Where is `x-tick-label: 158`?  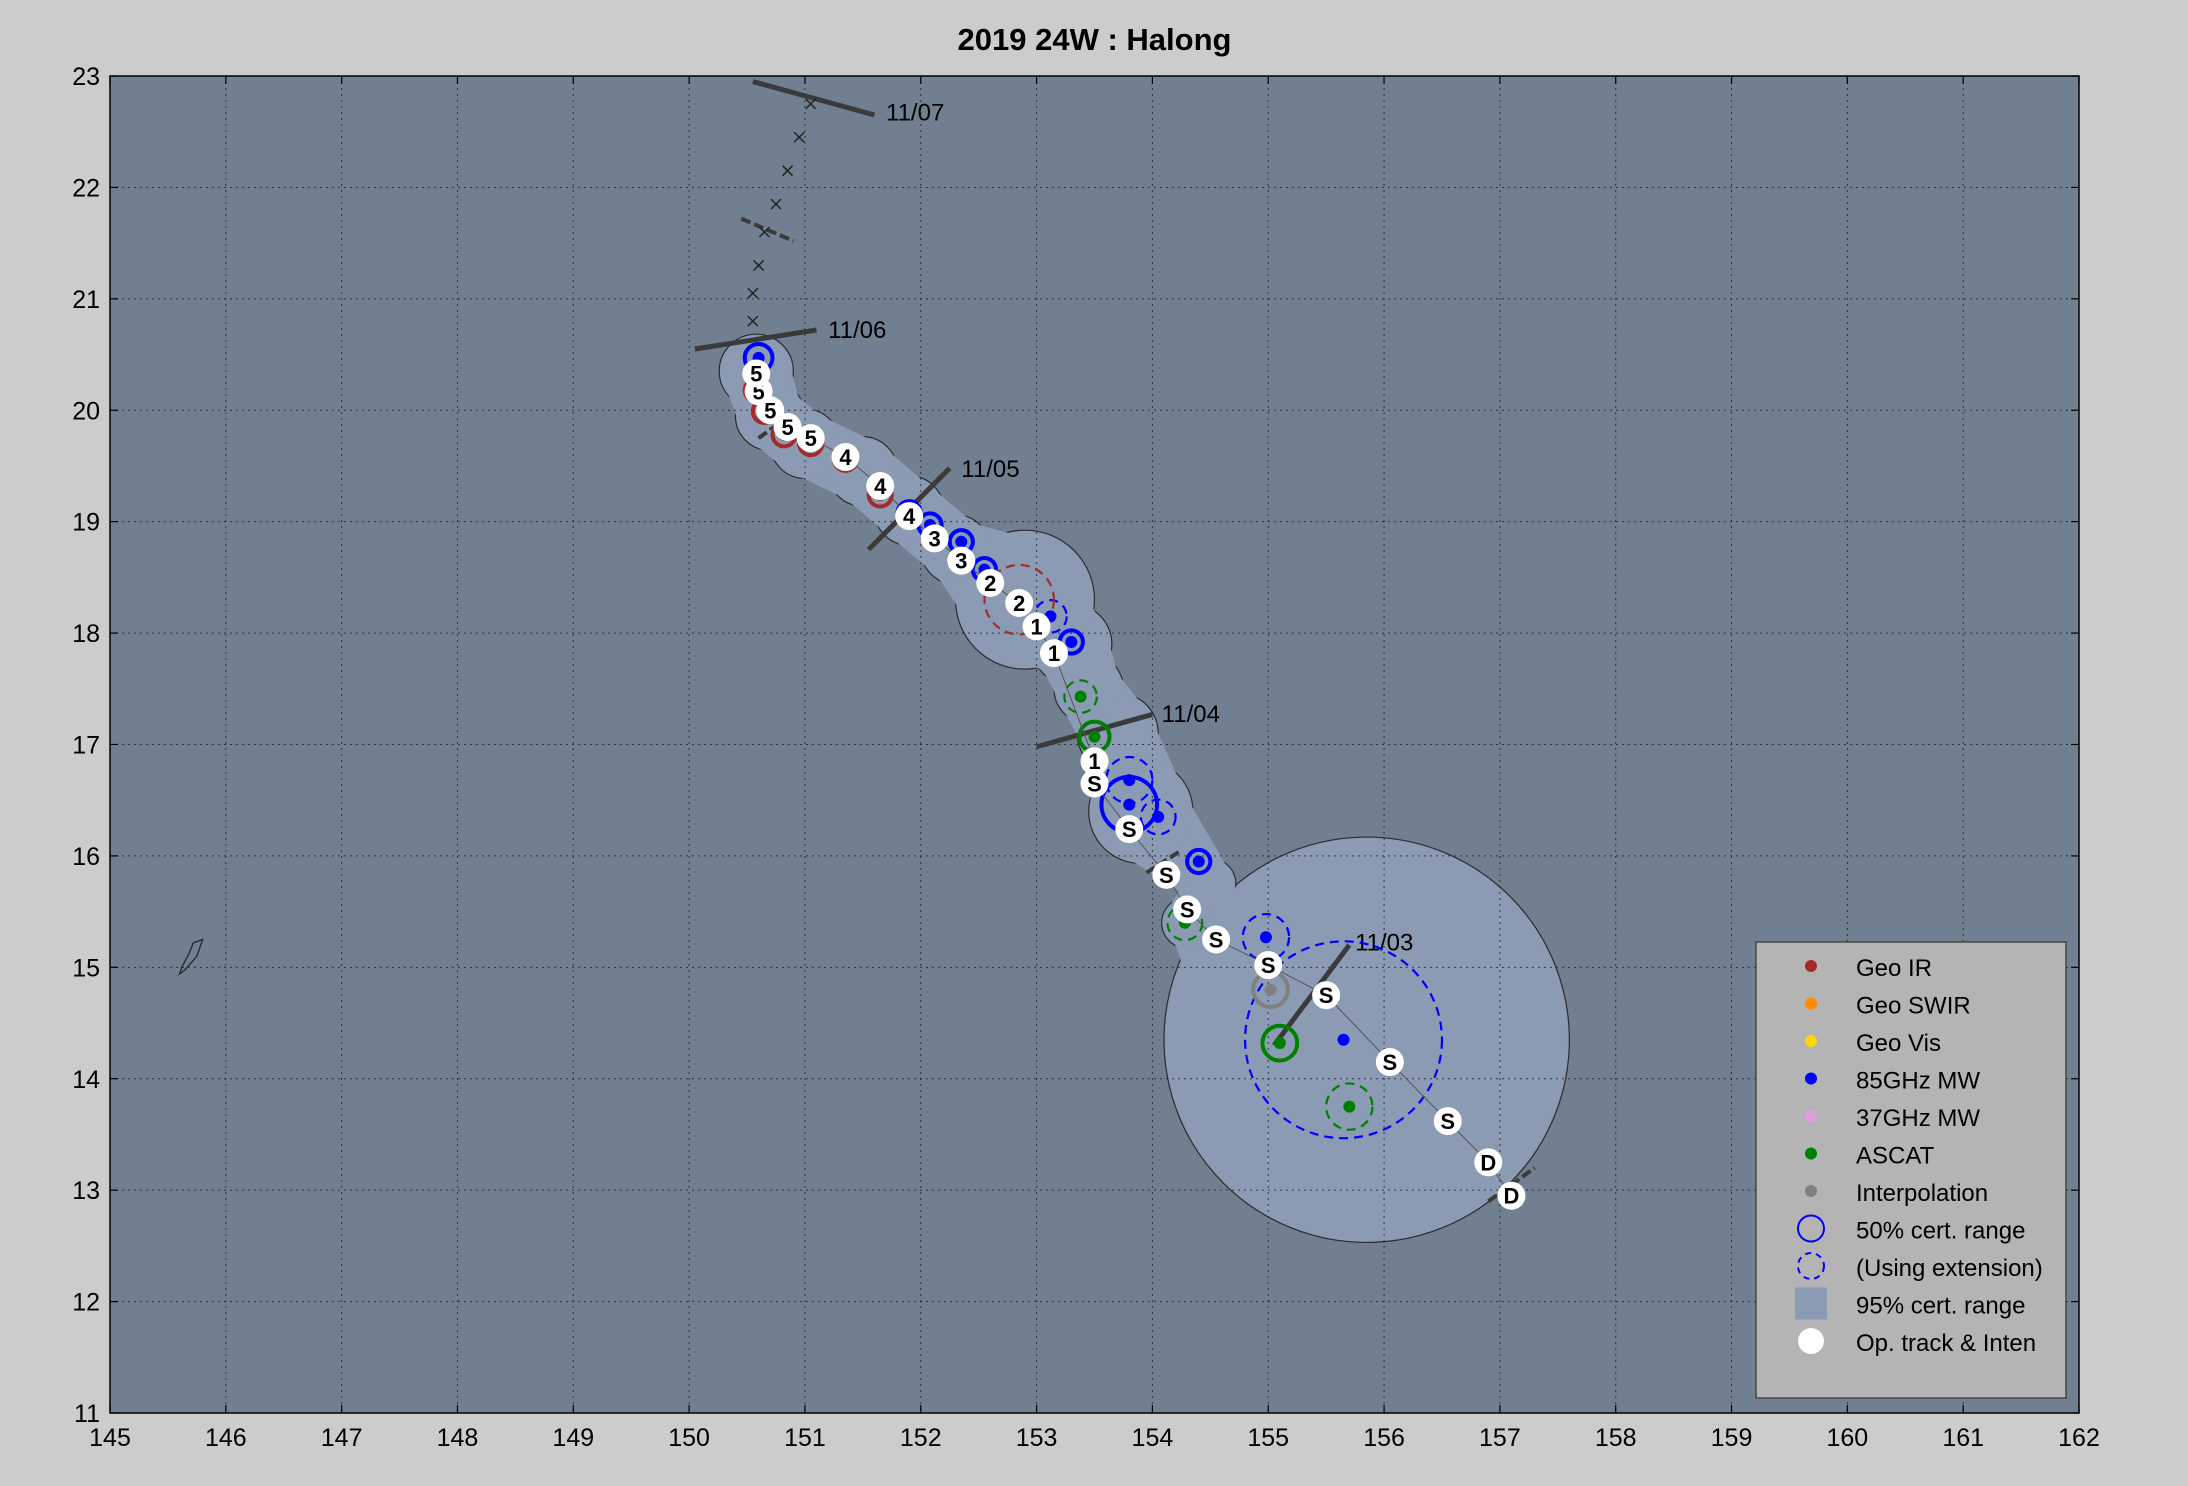 x-tick-label: 158 is located at coordinates (1616, 1438).